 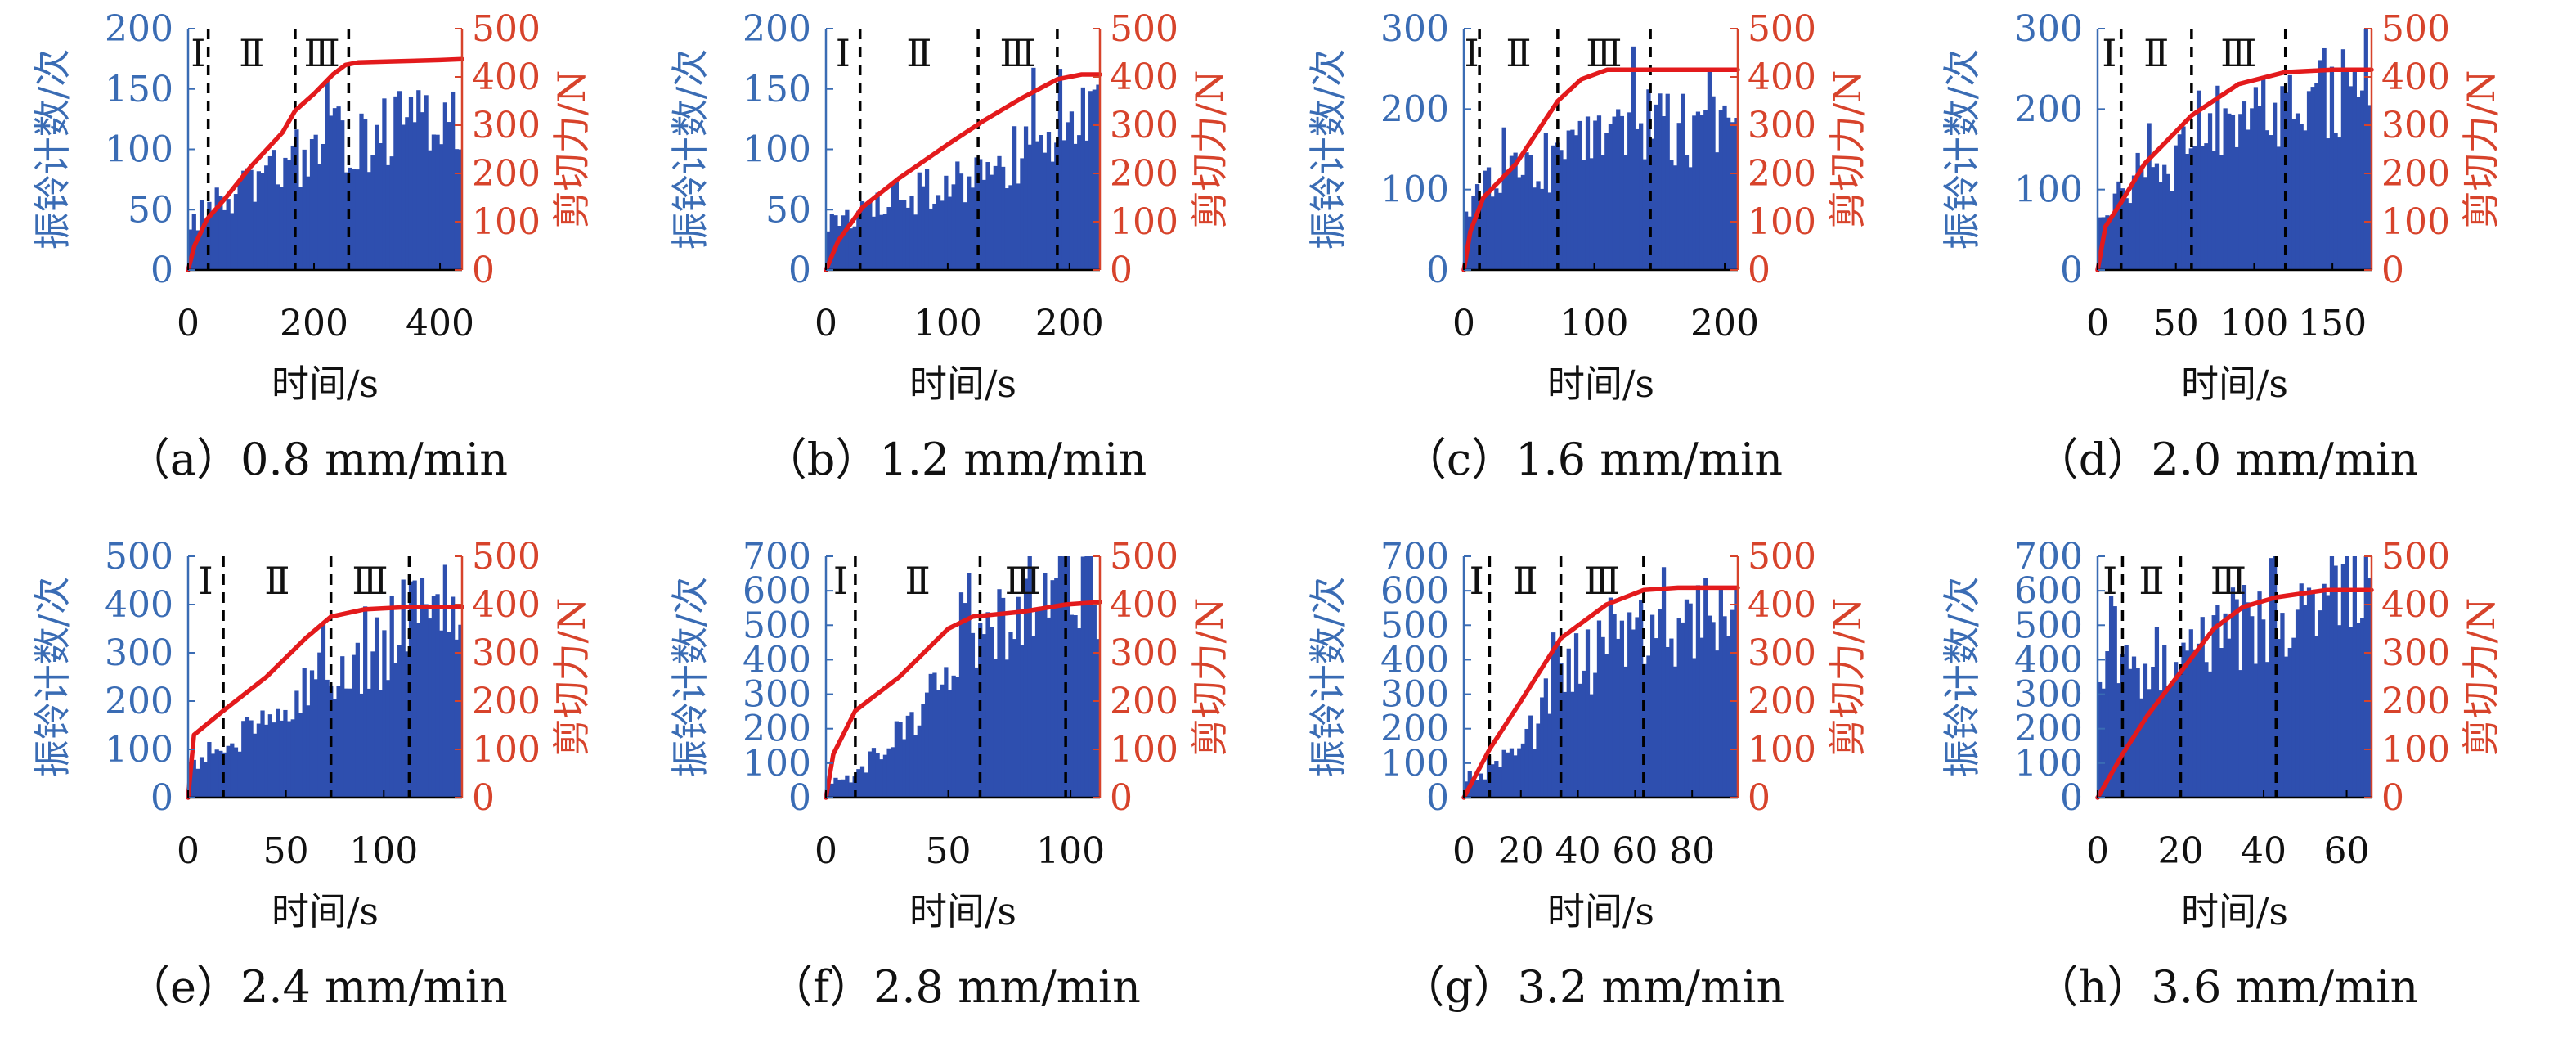 I want to click on x-axis-title: 时间/s, so click(x=963, y=911).